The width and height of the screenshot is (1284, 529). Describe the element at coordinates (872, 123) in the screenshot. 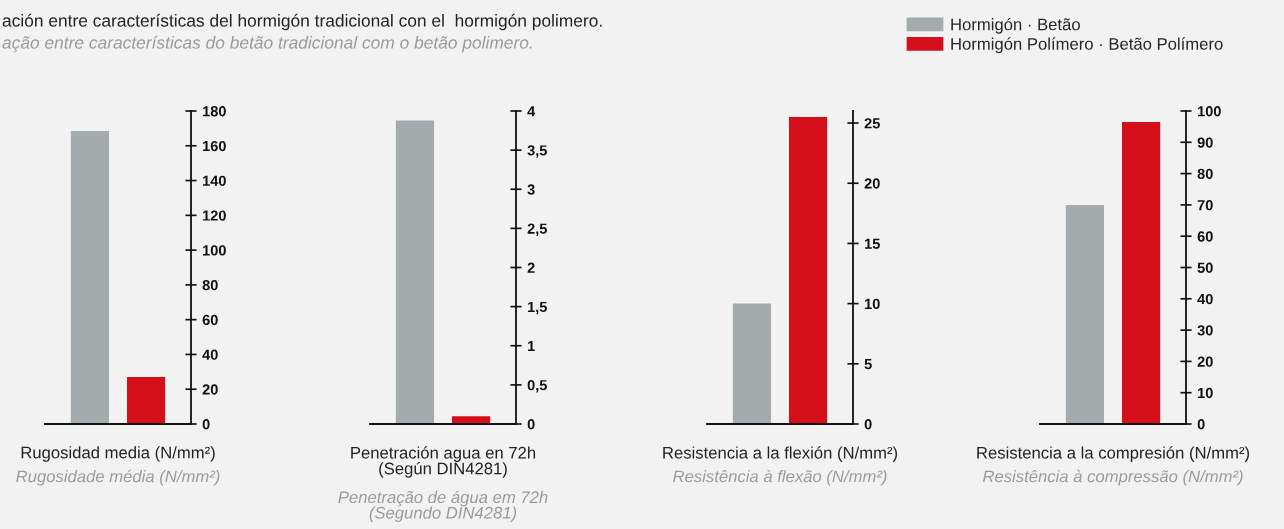

I see `y-tick-label: 25` at that location.